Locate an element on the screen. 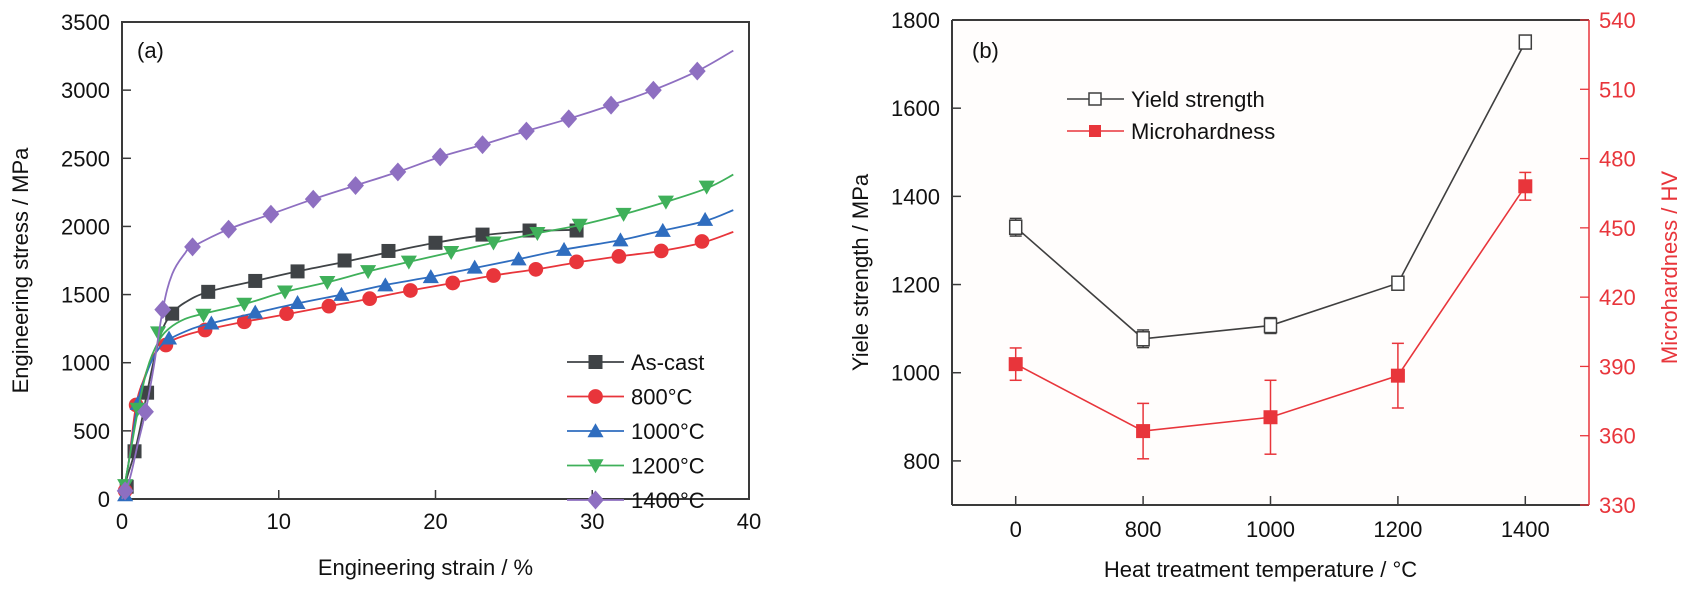 The image size is (1687, 591). legend-item: 1200°C is located at coordinates (636, 466).